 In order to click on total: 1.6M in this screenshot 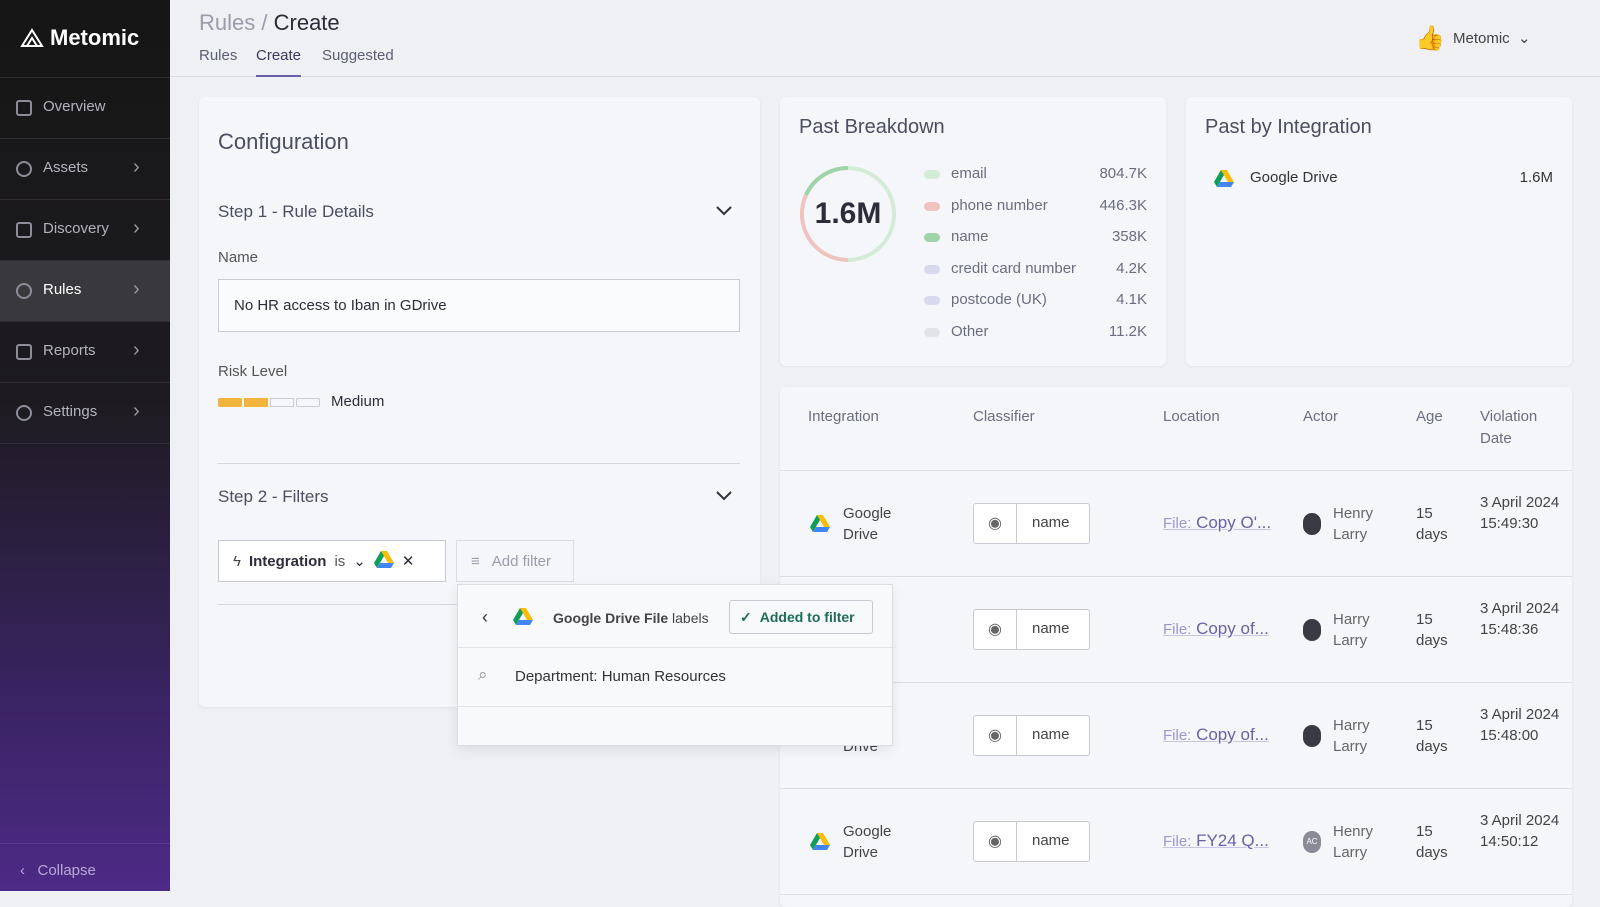, I will do `click(848, 213)`.